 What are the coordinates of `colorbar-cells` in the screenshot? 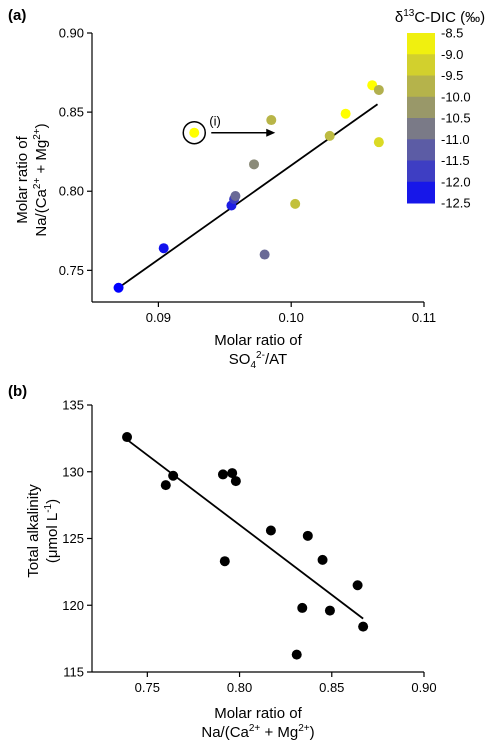 It's located at (421, 118).